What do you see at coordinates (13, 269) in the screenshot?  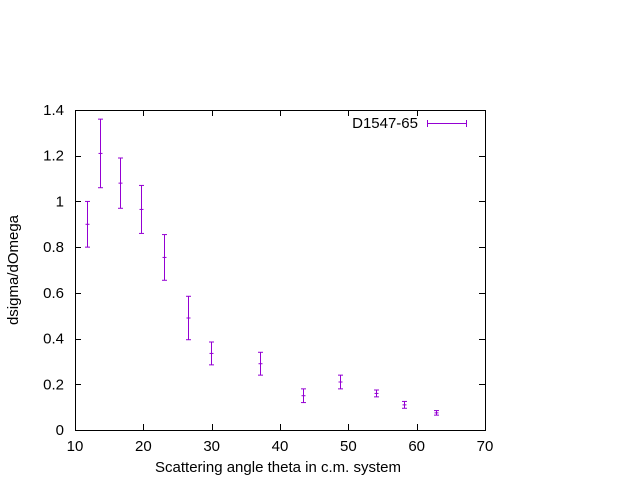 I see `y-axis-label: dsigma/dOmega` at bounding box center [13, 269].